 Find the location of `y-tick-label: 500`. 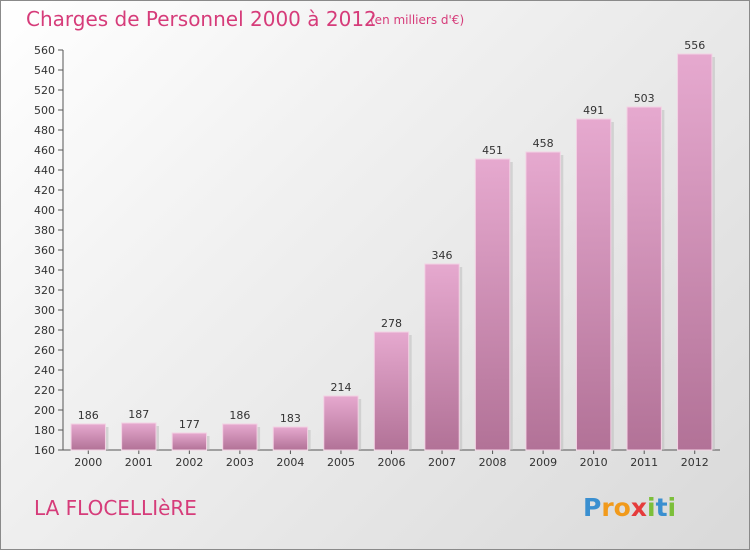

y-tick-label: 500 is located at coordinates (44, 110).